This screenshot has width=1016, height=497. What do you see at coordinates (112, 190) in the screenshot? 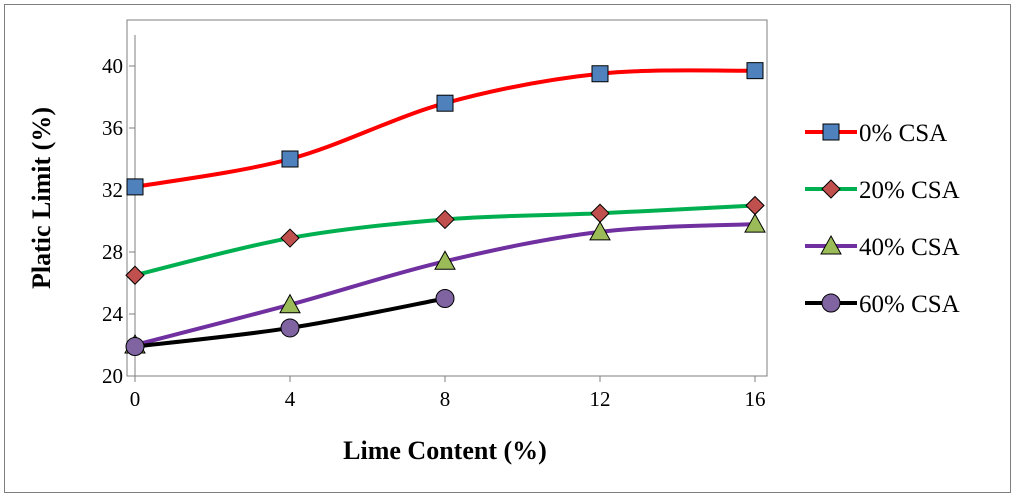
I see `y-tick-label: 32` at bounding box center [112, 190].